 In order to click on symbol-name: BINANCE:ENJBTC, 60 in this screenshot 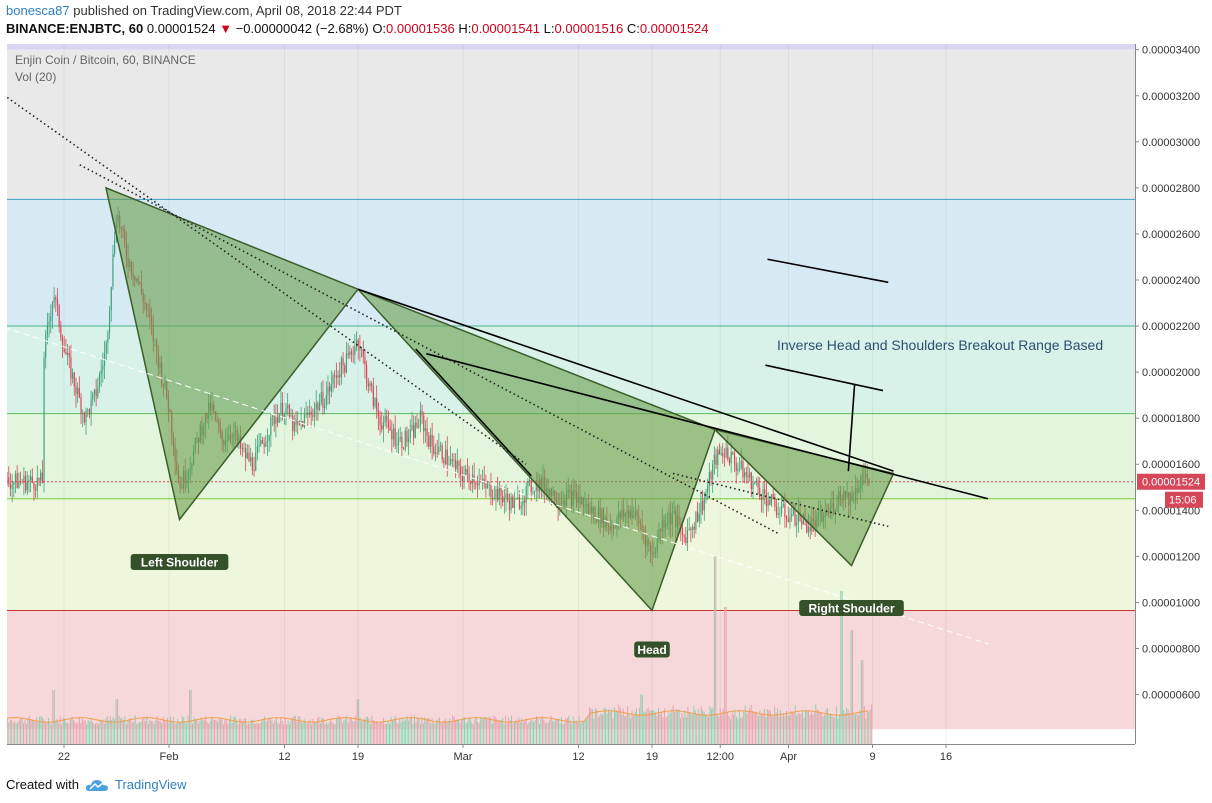, I will do `click(75, 28)`.